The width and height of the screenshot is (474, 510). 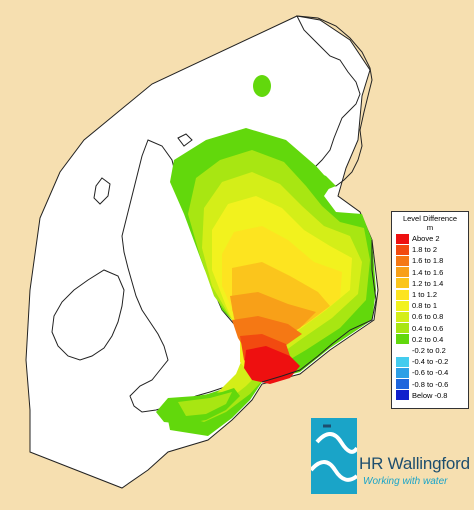 I want to click on legend-item: -0.4 to -0.2, so click(x=430, y=361).